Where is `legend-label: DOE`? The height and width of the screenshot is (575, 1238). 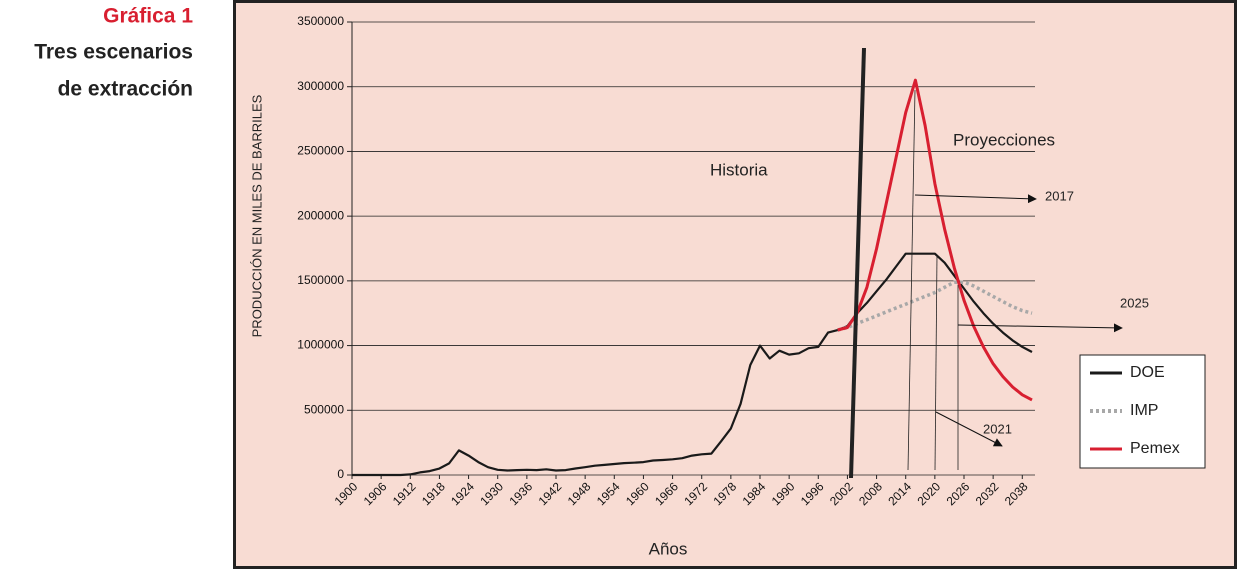 legend-label: DOE is located at coordinates (1147, 372).